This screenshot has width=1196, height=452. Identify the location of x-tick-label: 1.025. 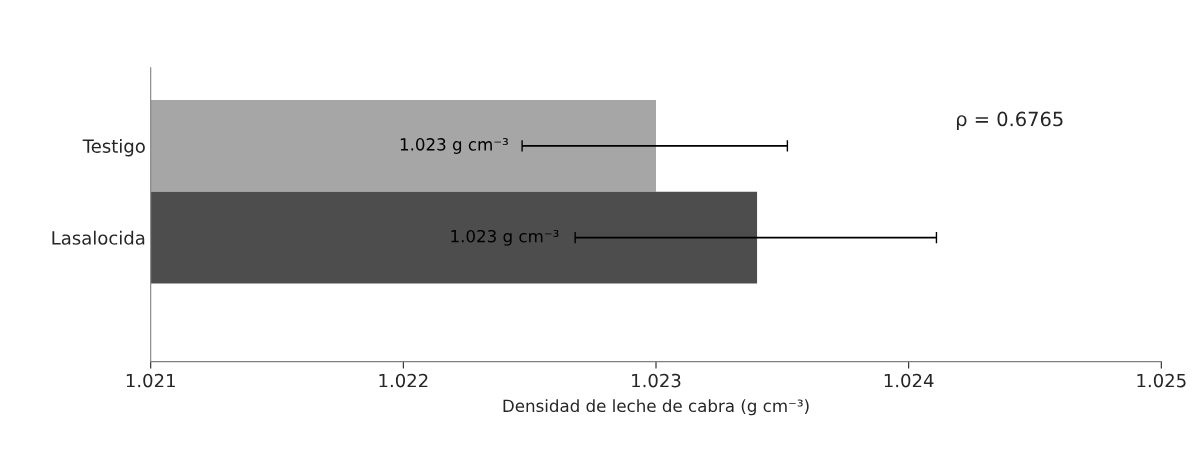
(1161, 380).